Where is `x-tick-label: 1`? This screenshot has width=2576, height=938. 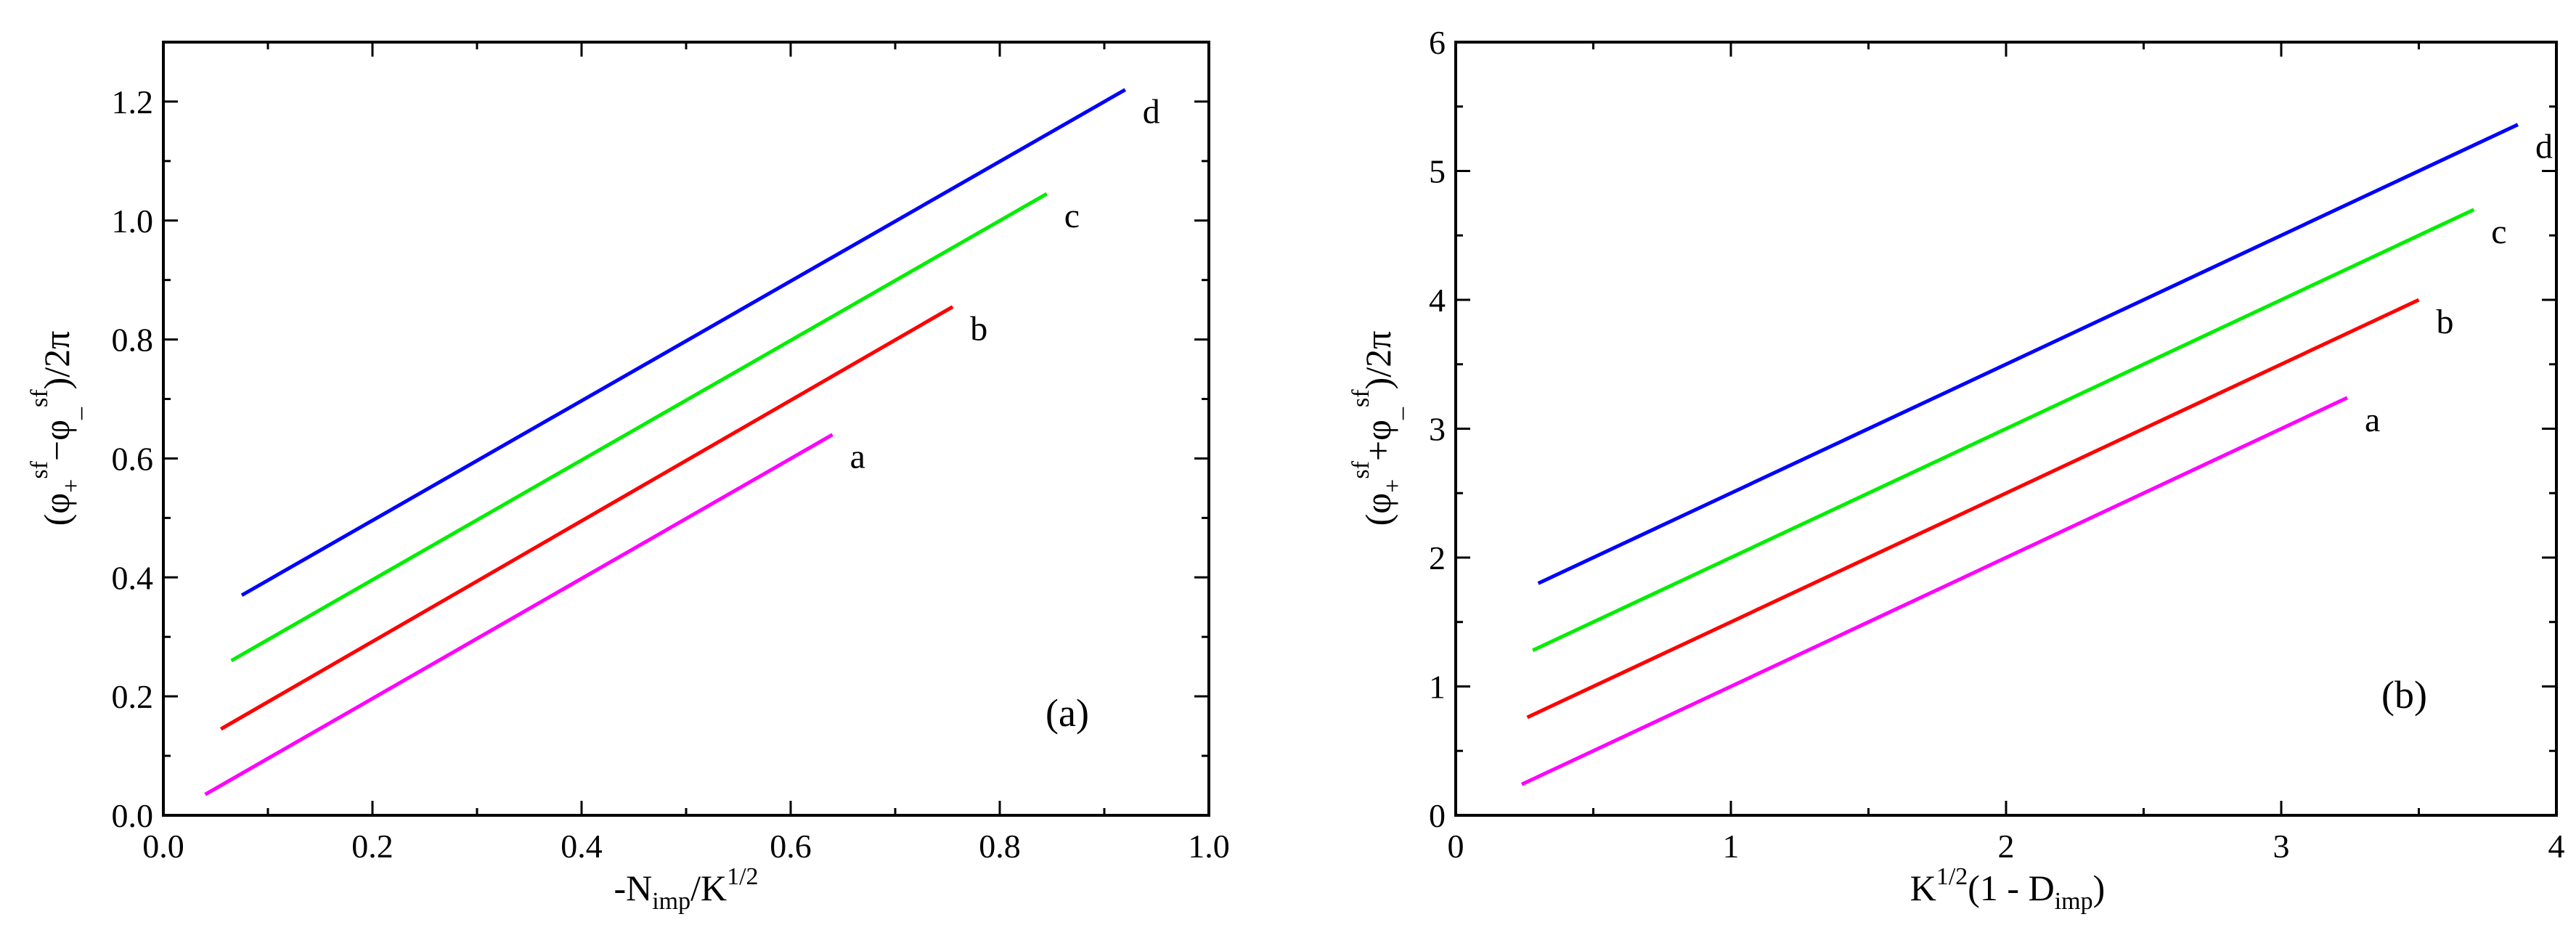
x-tick-label: 1 is located at coordinates (1731, 846).